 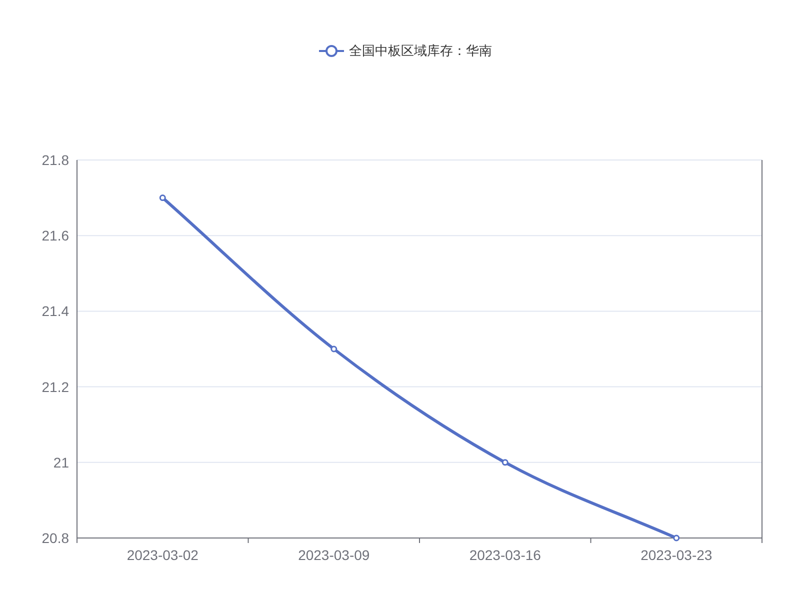 I want to click on y-tick-label: 21.8, so click(x=56, y=160).